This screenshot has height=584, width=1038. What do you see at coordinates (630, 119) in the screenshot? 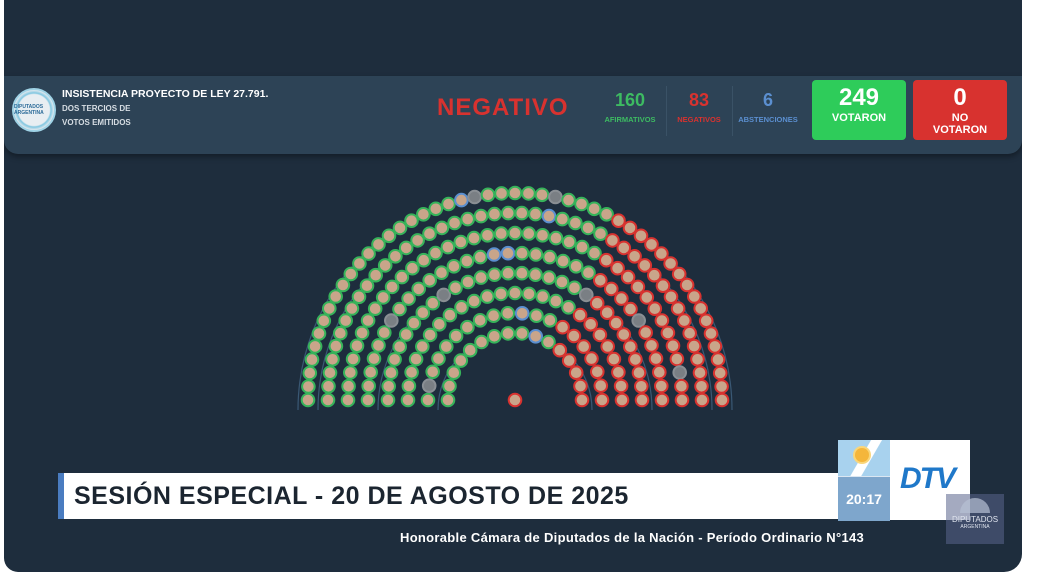
I see `afirmativos-label: AFIRMATIVOS` at bounding box center [630, 119].